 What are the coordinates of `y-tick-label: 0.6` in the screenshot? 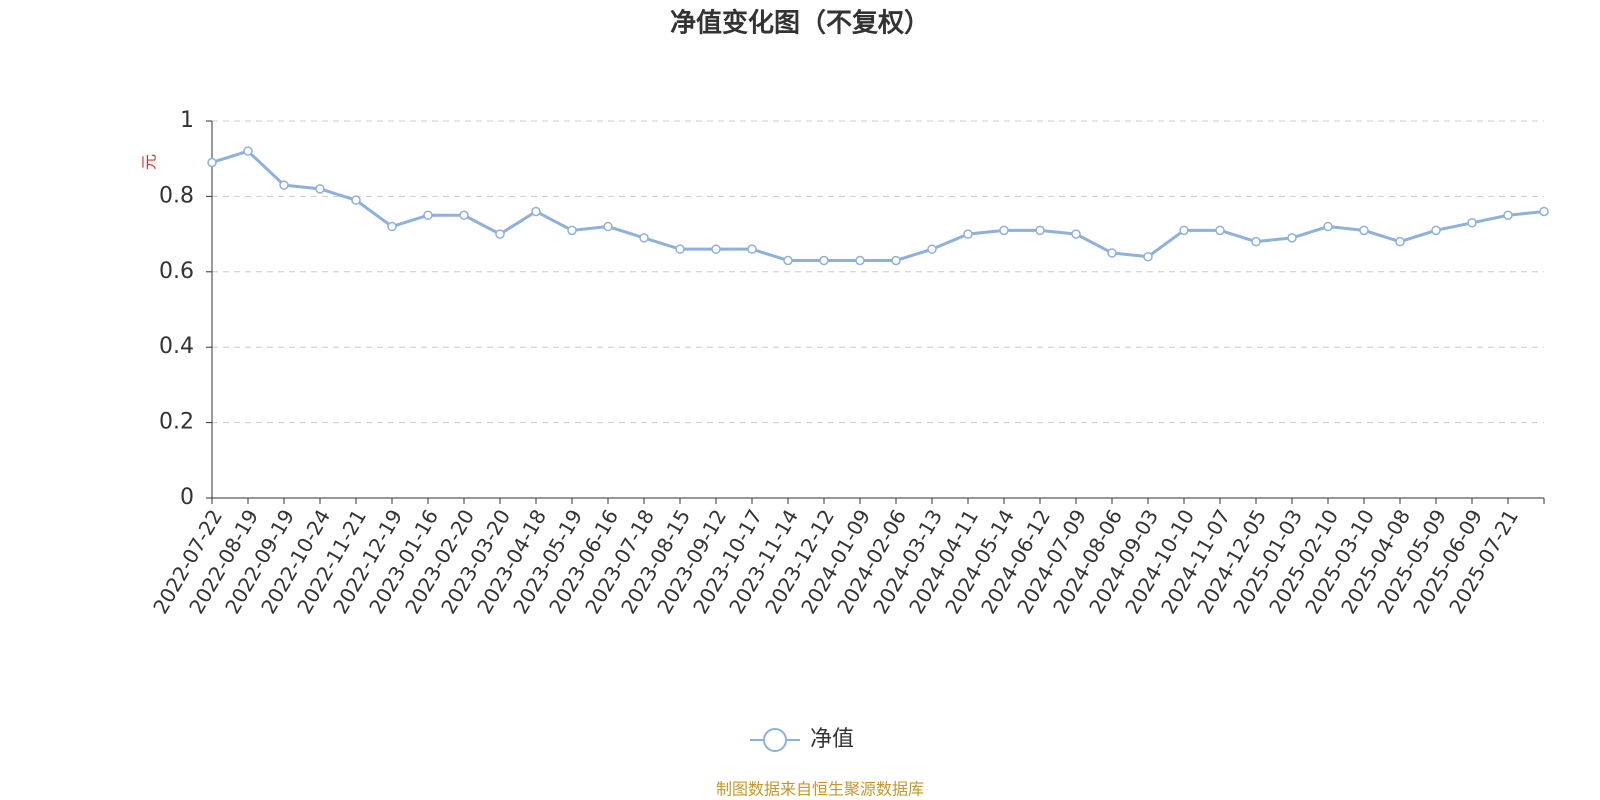 It's located at (176, 271).